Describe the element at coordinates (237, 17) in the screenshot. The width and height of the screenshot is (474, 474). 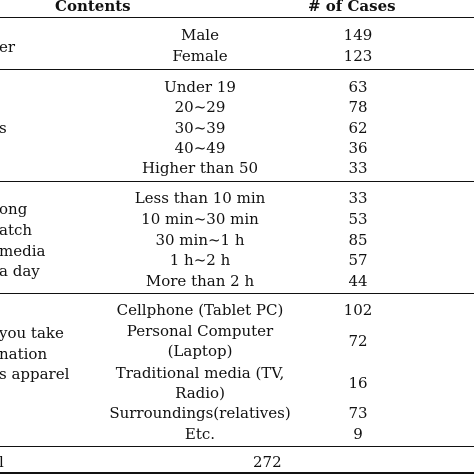
I see `header-rule` at that location.